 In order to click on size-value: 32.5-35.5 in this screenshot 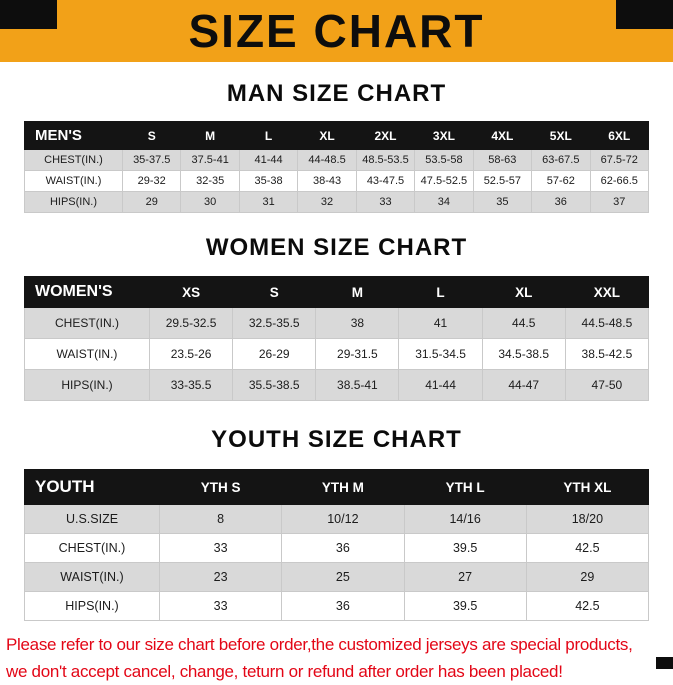, I will do `click(274, 323)`.